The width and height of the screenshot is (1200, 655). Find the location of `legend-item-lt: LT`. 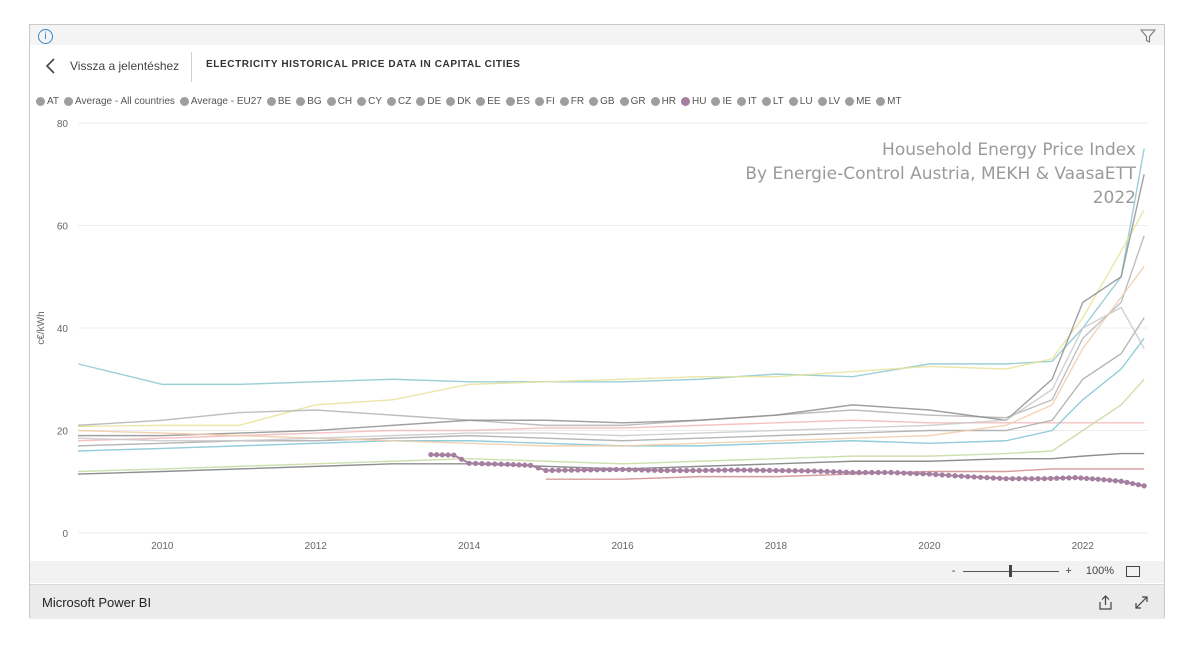

legend-item-lt: LT is located at coordinates (772, 101).